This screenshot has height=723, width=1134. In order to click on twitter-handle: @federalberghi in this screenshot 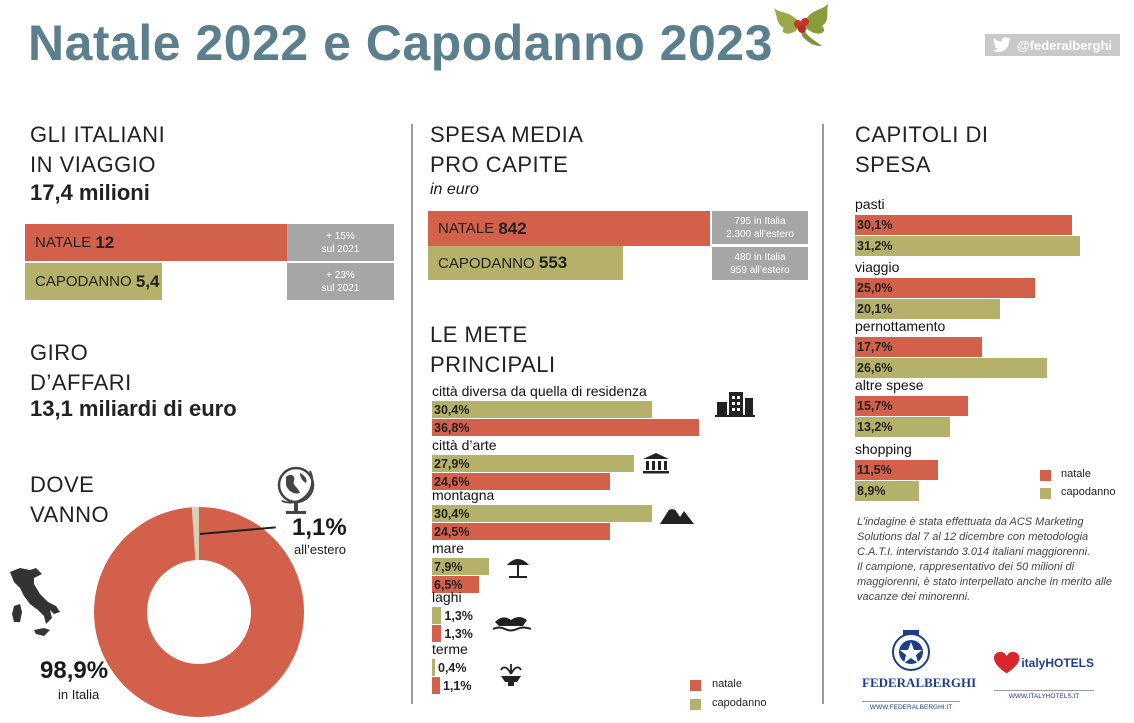, I will do `click(1052, 45)`.